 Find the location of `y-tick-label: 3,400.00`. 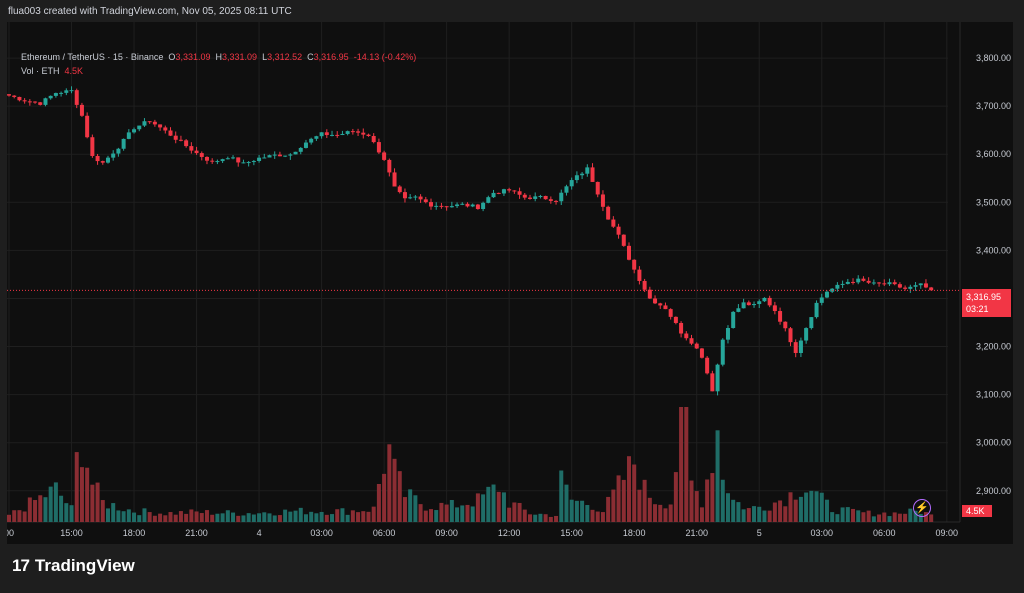

y-tick-label: 3,400.00 is located at coordinates (993, 250).